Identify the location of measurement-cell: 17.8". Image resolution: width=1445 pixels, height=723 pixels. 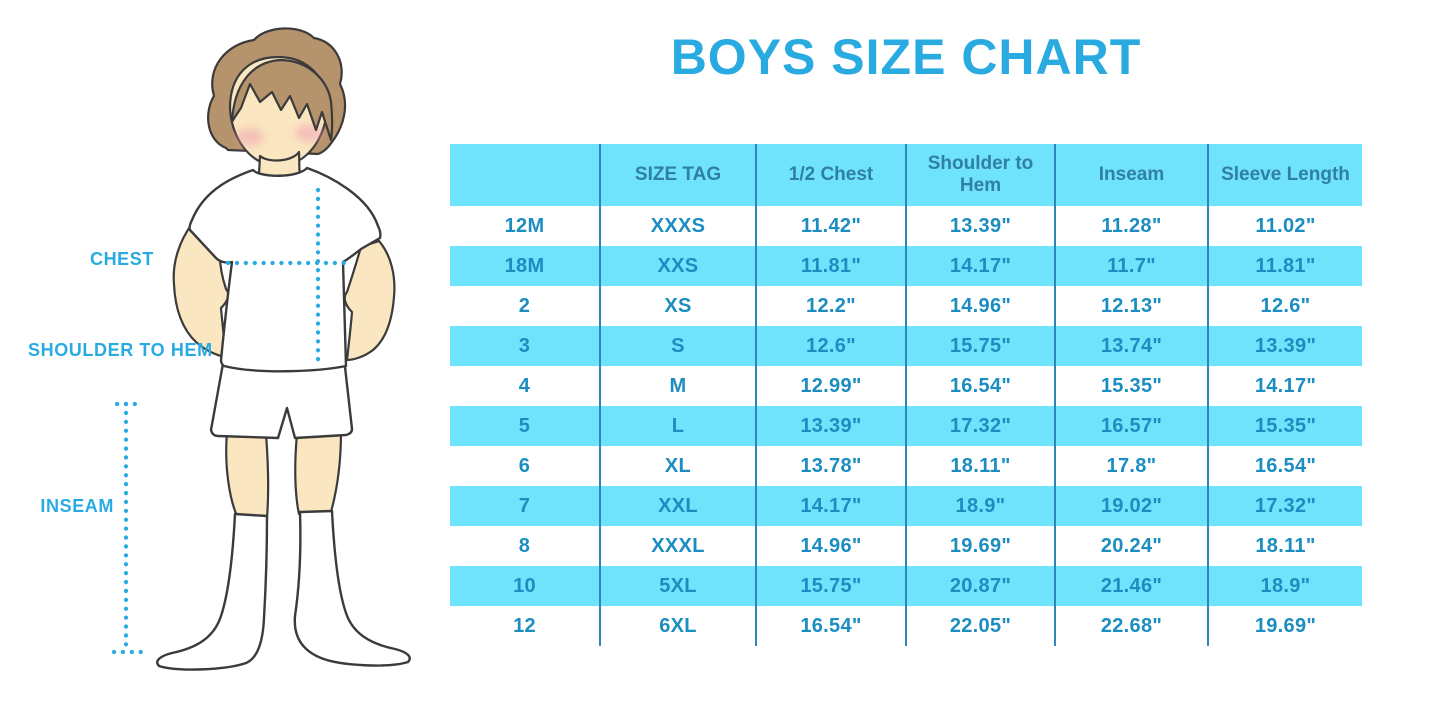
(1131, 466).